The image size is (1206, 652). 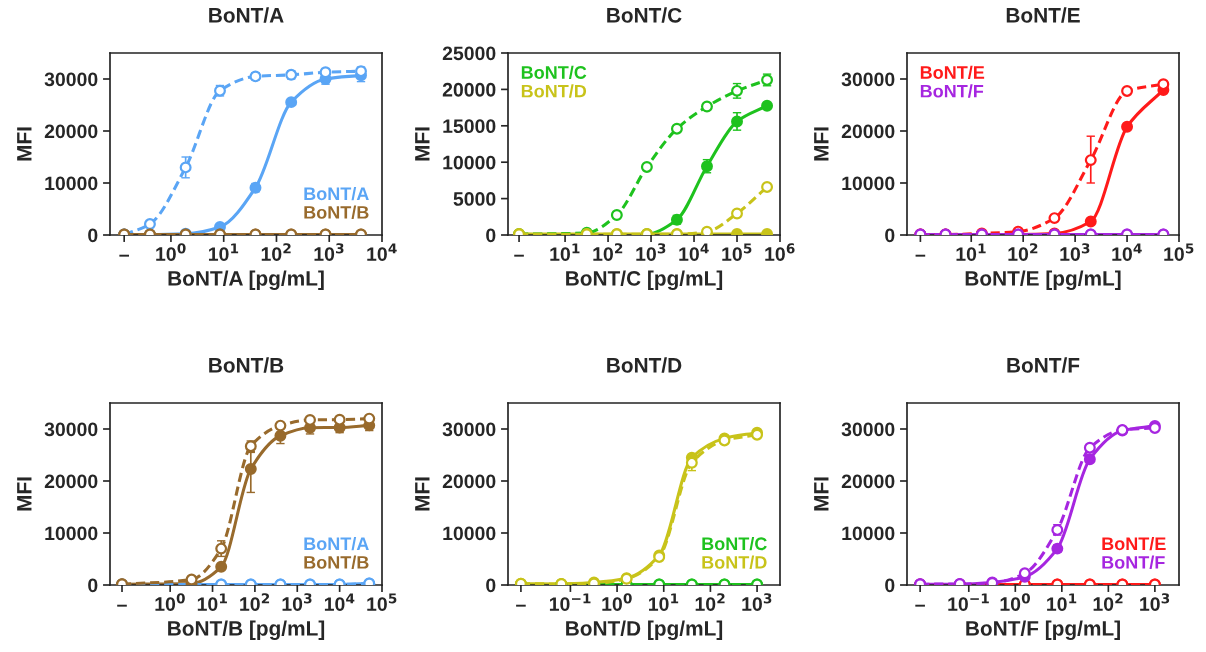 I want to click on x-tick-label: 10$^{6}$, so click(x=780, y=252).